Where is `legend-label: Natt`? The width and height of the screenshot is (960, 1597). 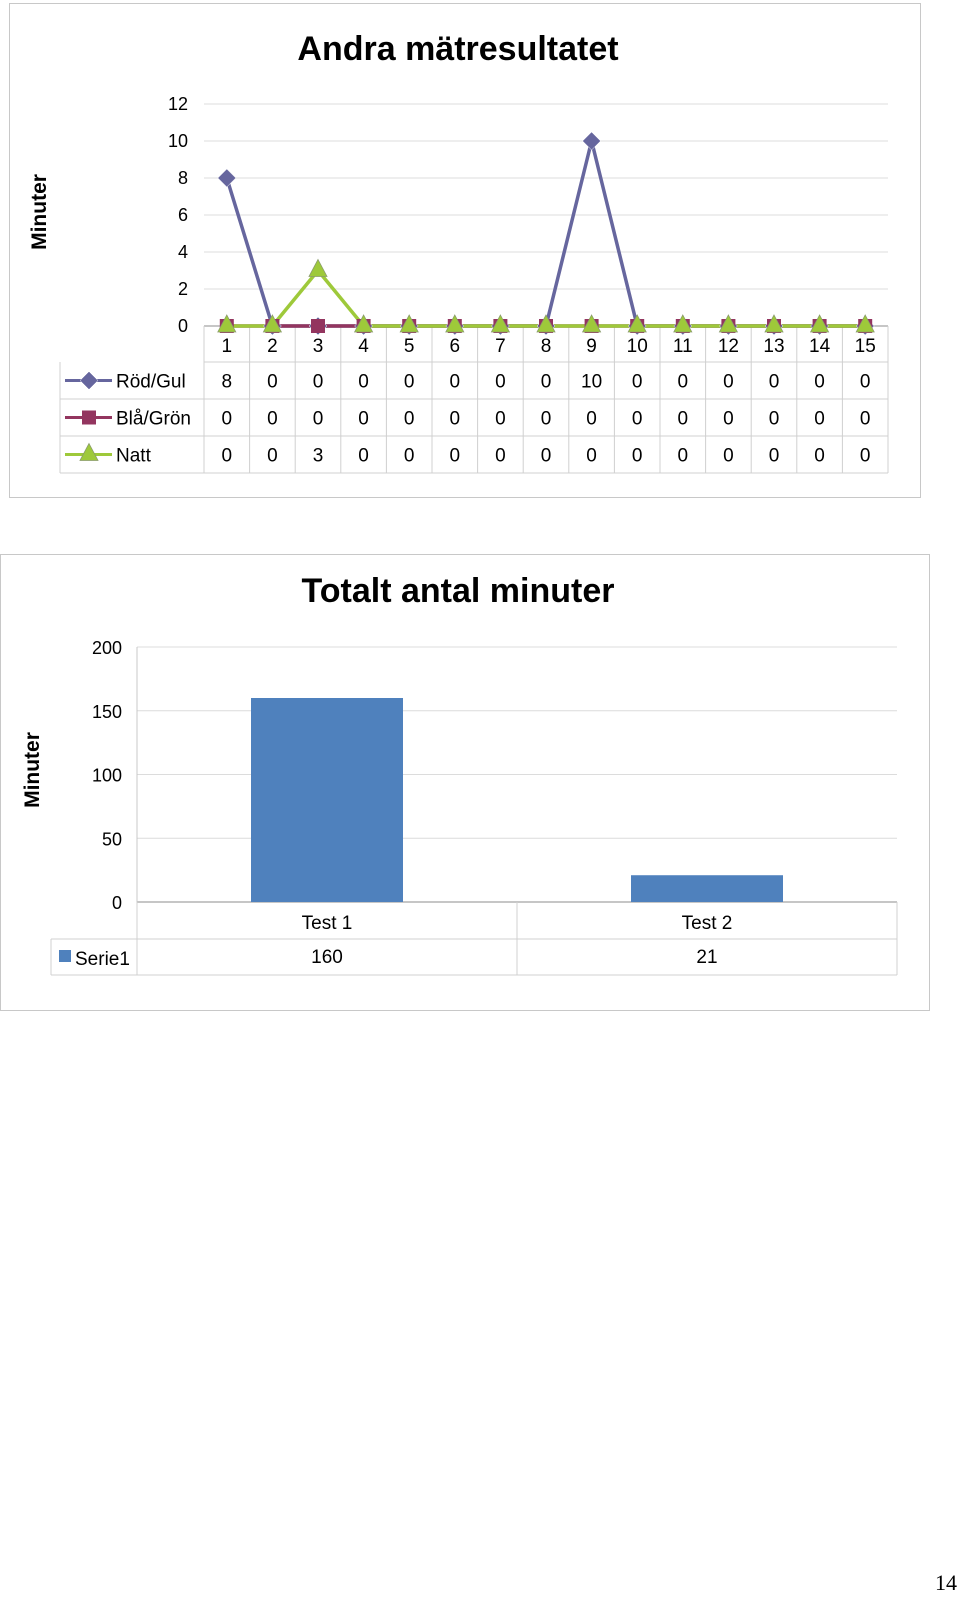
legend-label: Natt is located at coordinates (134, 456).